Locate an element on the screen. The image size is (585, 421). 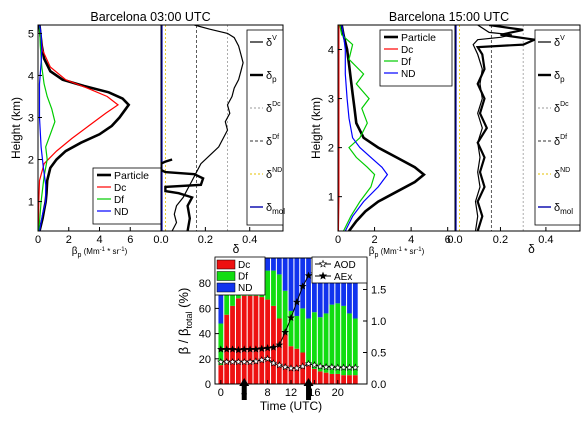
bar-x-tick-label: 20 is located at coordinates (338, 393).